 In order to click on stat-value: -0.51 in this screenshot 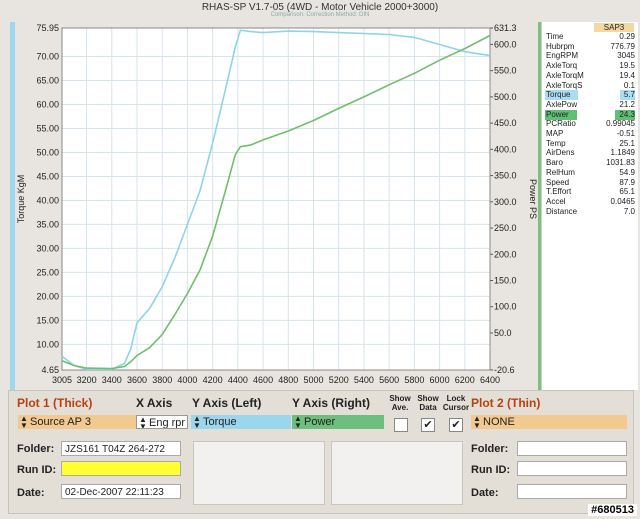, I will do `click(625, 133)`.